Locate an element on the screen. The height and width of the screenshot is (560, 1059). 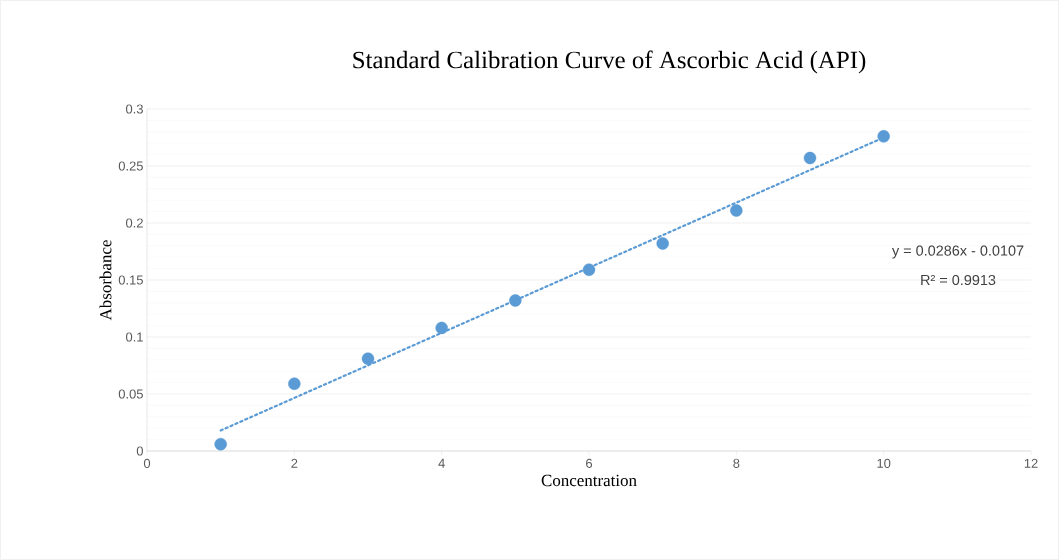
x-tick-label: 8 is located at coordinates (736, 463).